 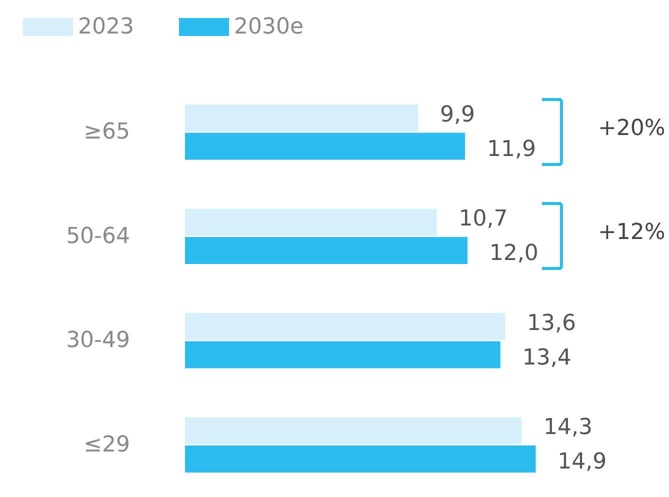 I want to click on data-label: 12,0, so click(x=513, y=253).